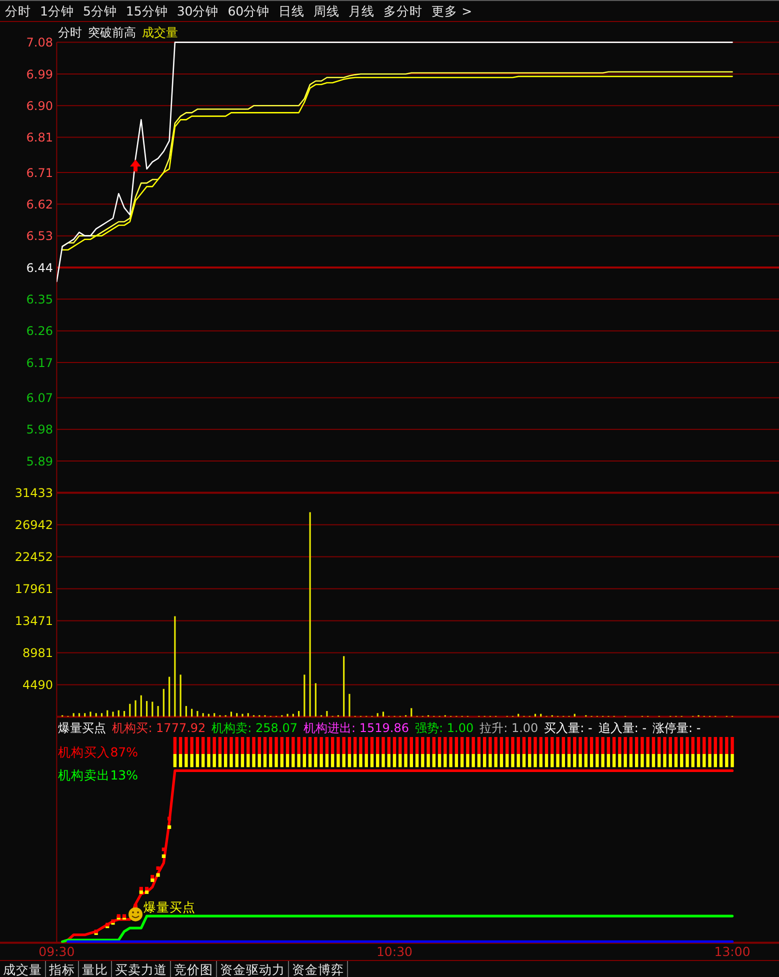  What do you see at coordinates (147, 11) in the screenshot?
I see `text: 15分钟` at bounding box center [147, 11].